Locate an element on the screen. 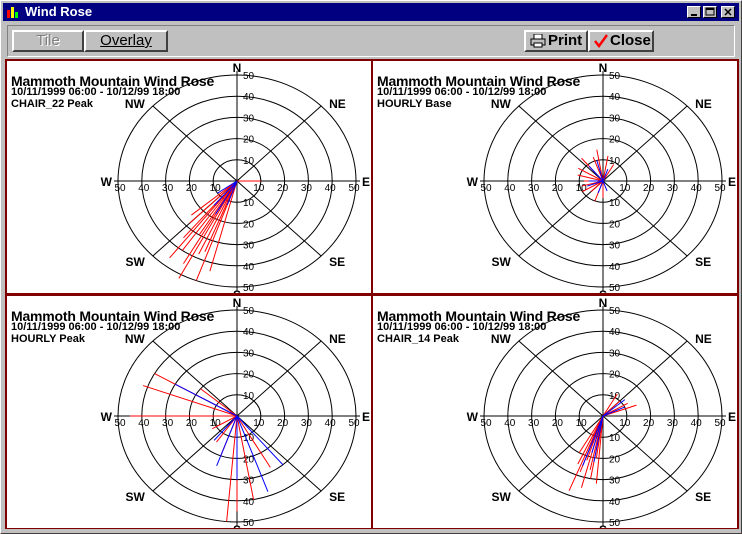  tile-button: Tile is located at coordinates (48, 41).